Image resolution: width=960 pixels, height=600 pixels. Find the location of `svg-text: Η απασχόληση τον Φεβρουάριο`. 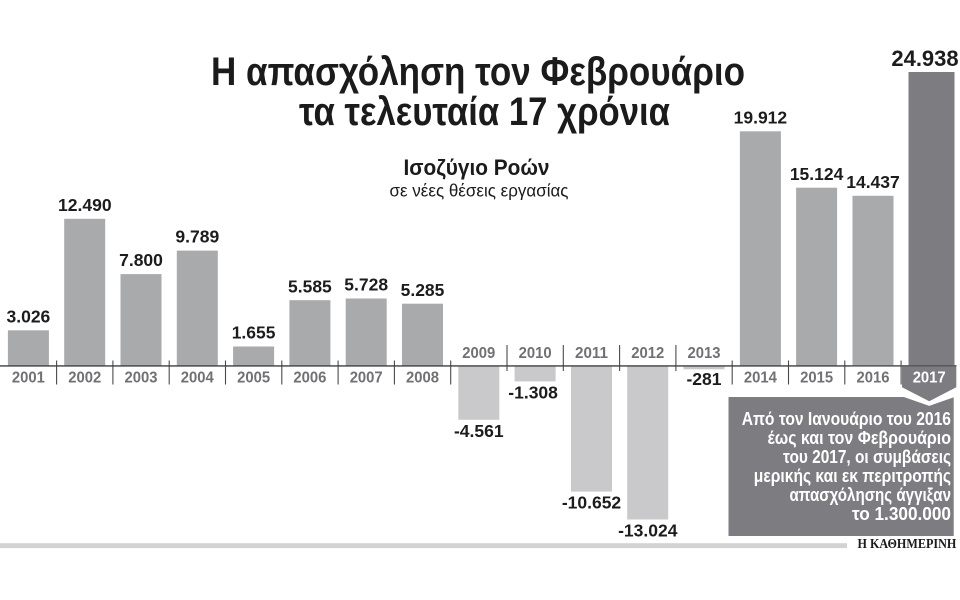

svg-text: Η απασχόληση τον Φεβρουάριο is located at coordinates (478, 72).